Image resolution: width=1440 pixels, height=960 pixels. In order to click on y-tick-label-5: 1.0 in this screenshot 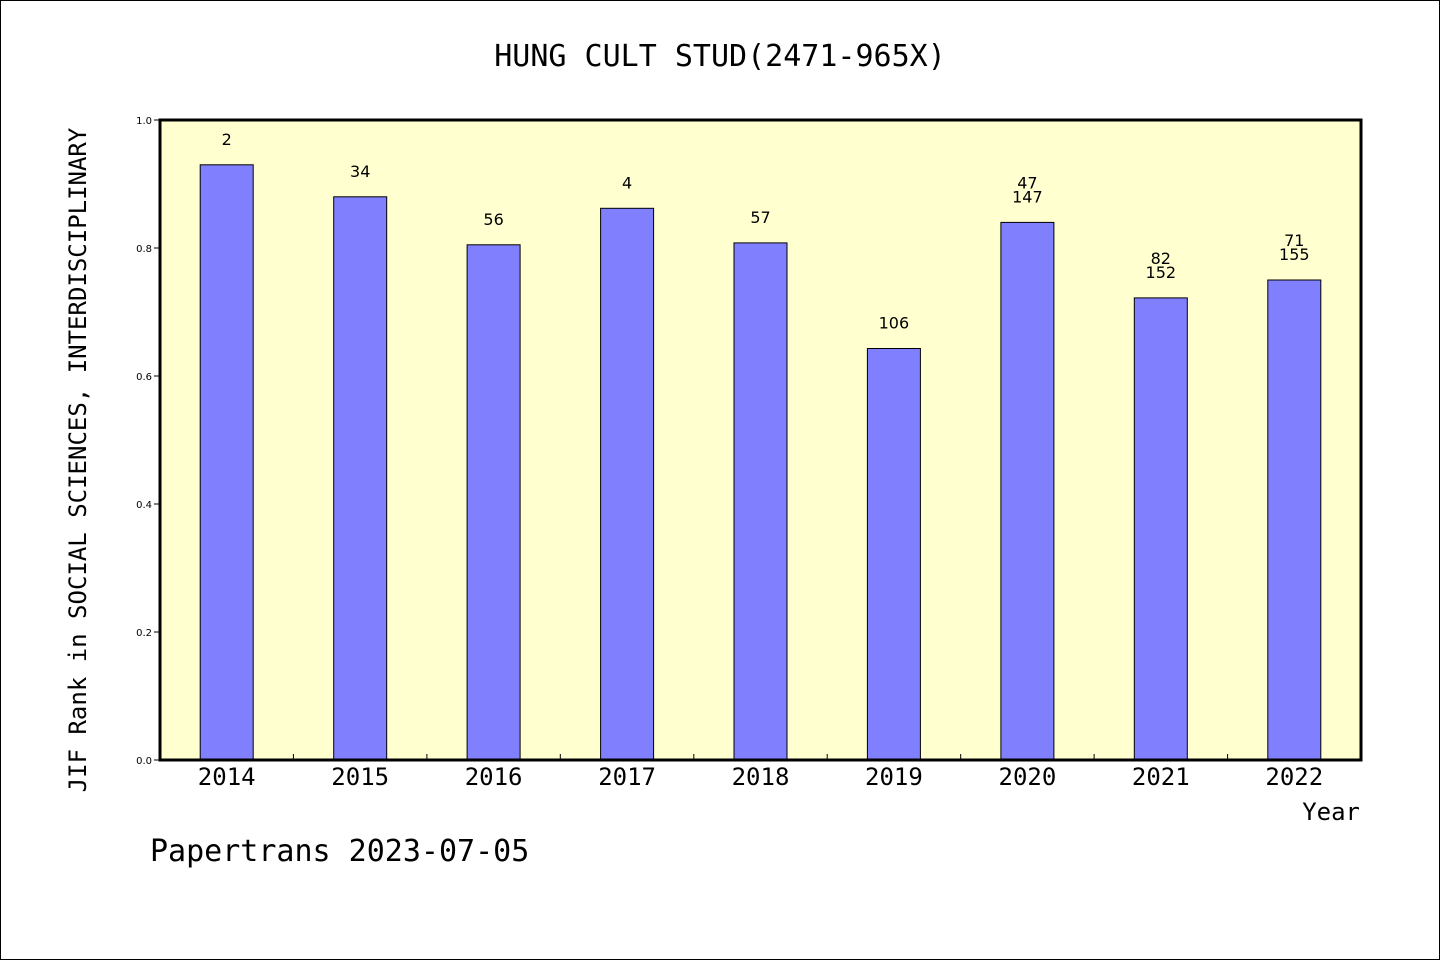, I will do `click(144, 121)`.